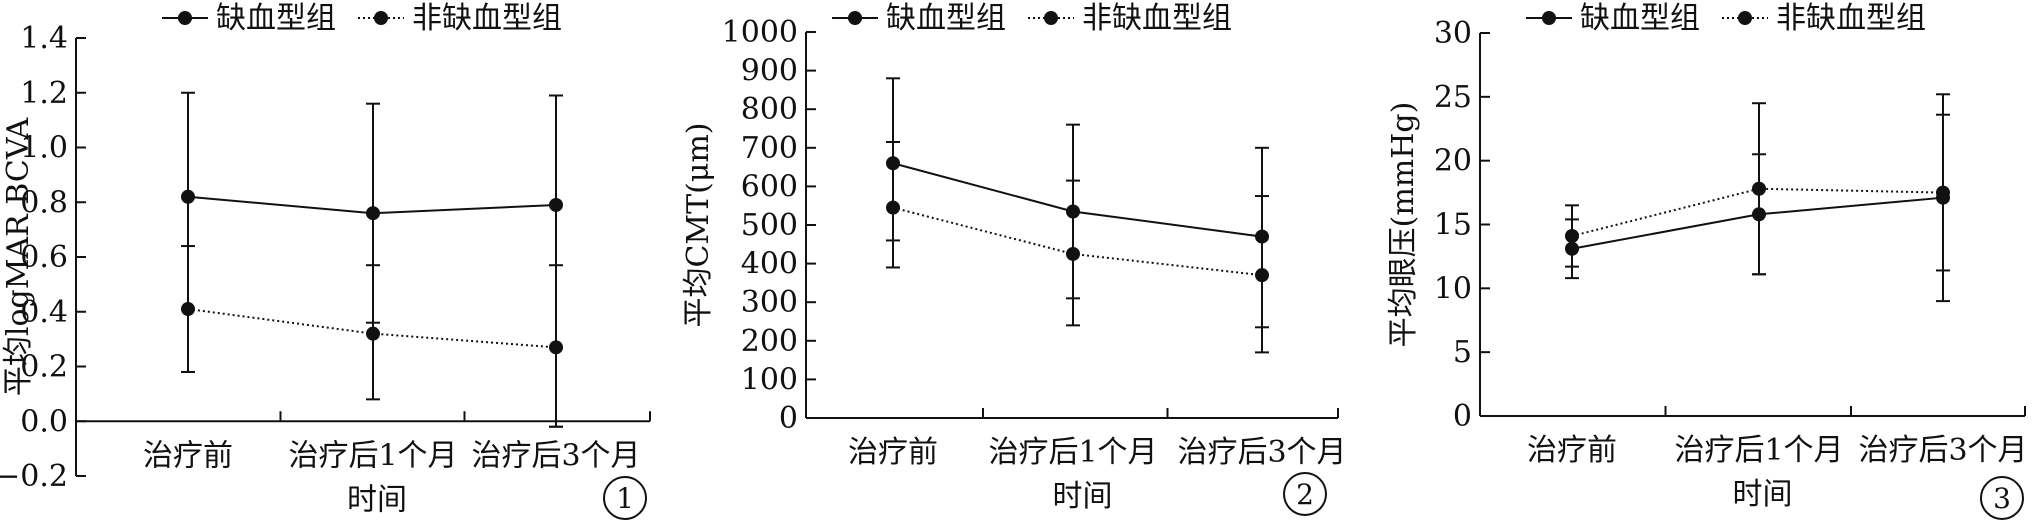  What do you see at coordinates (1453, 161) in the screenshot?
I see `y-tick-label: 20` at bounding box center [1453, 161].